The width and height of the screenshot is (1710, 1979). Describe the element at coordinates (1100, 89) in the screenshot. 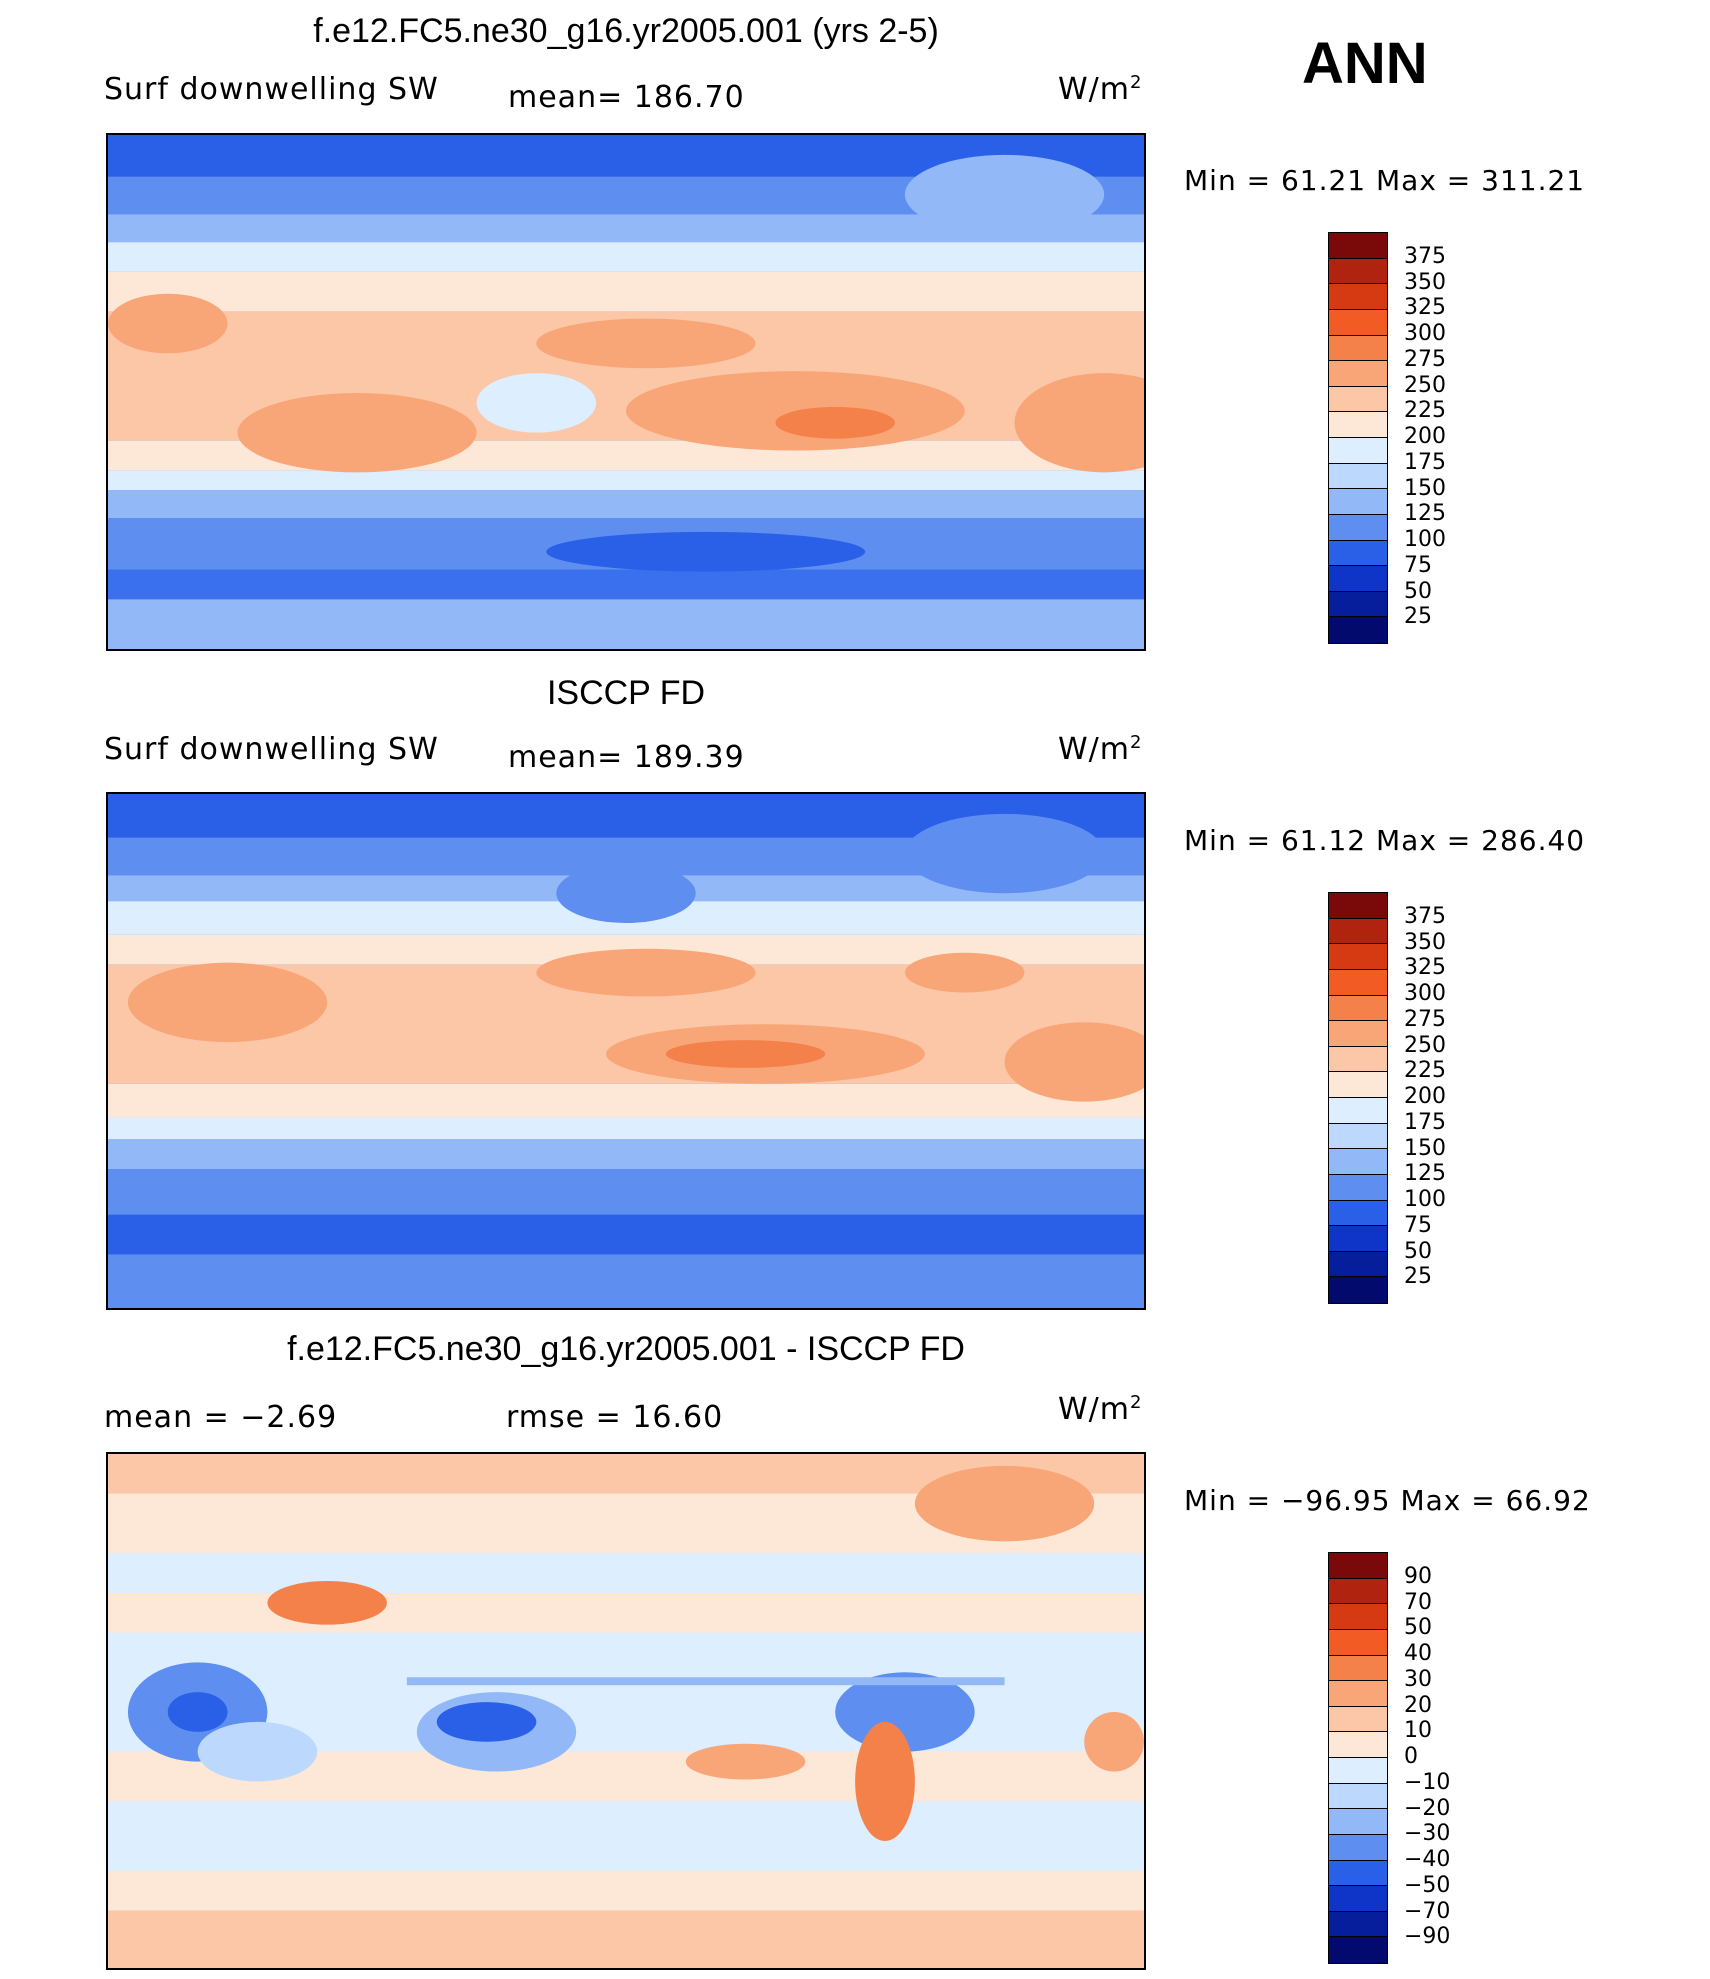

I see `panel-1-units: W/m2` at that location.